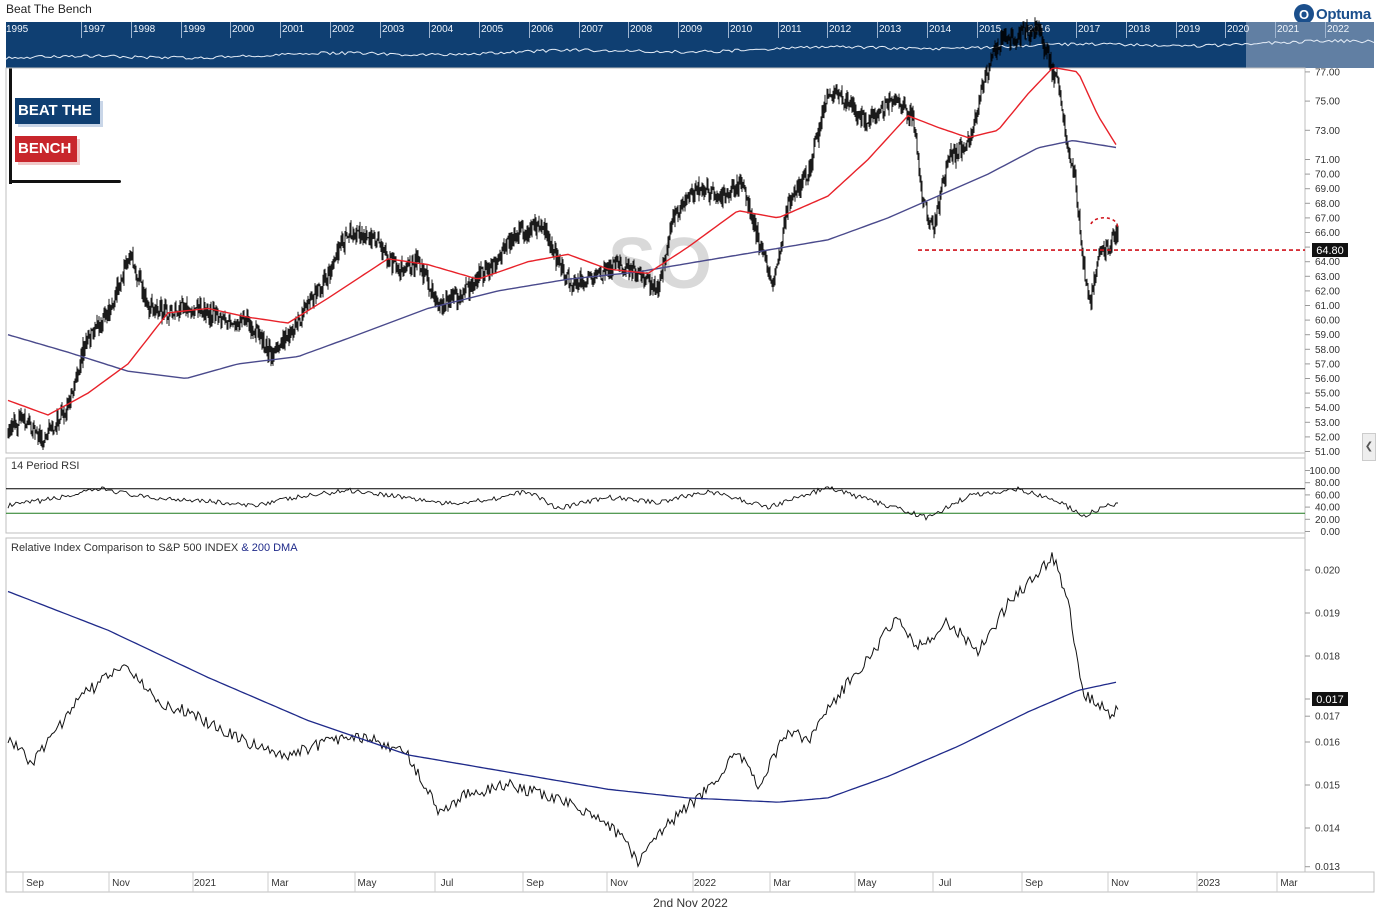 The height and width of the screenshot is (924, 1381). What do you see at coordinates (442, 29) in the screenshot?
I see `timeline-year-label: 2004` at bounding box center [442, 29].